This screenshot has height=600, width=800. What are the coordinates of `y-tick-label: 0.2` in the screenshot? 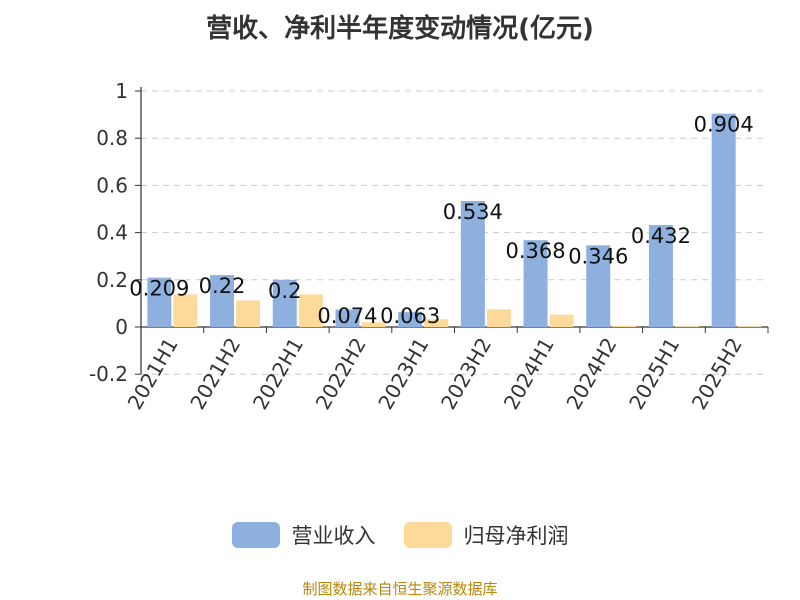 It's located at (112, 280).